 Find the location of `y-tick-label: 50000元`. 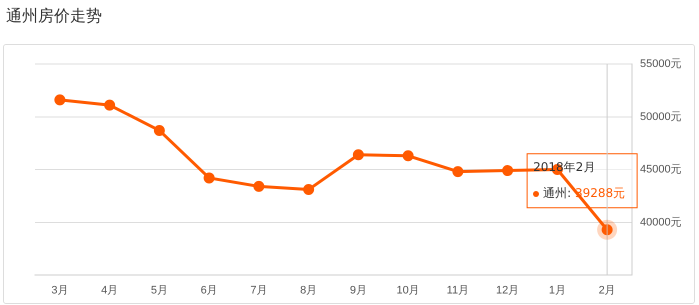

y-tick-label: 50000元 is located at coordinates (661, 116).